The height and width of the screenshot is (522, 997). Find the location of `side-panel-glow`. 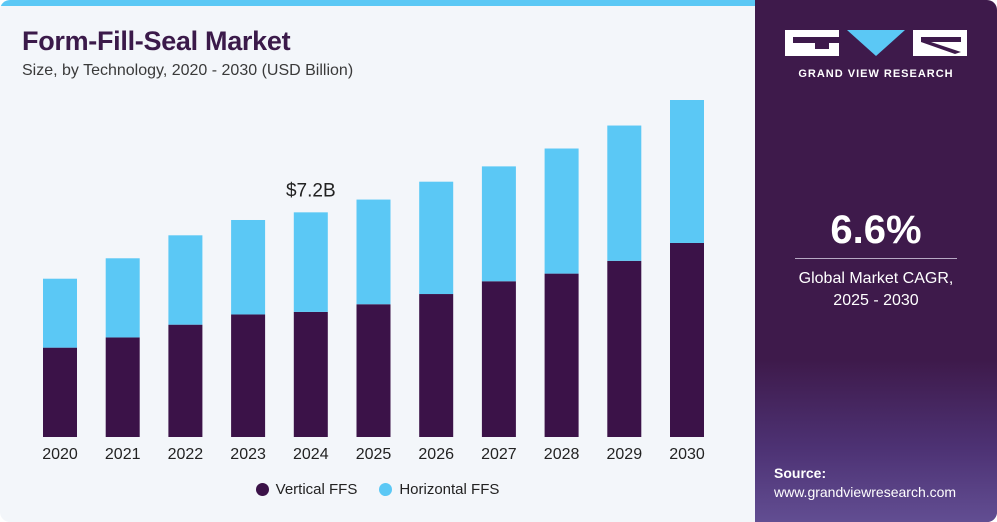

side-panel-glow is located at coordinates (876, 441).